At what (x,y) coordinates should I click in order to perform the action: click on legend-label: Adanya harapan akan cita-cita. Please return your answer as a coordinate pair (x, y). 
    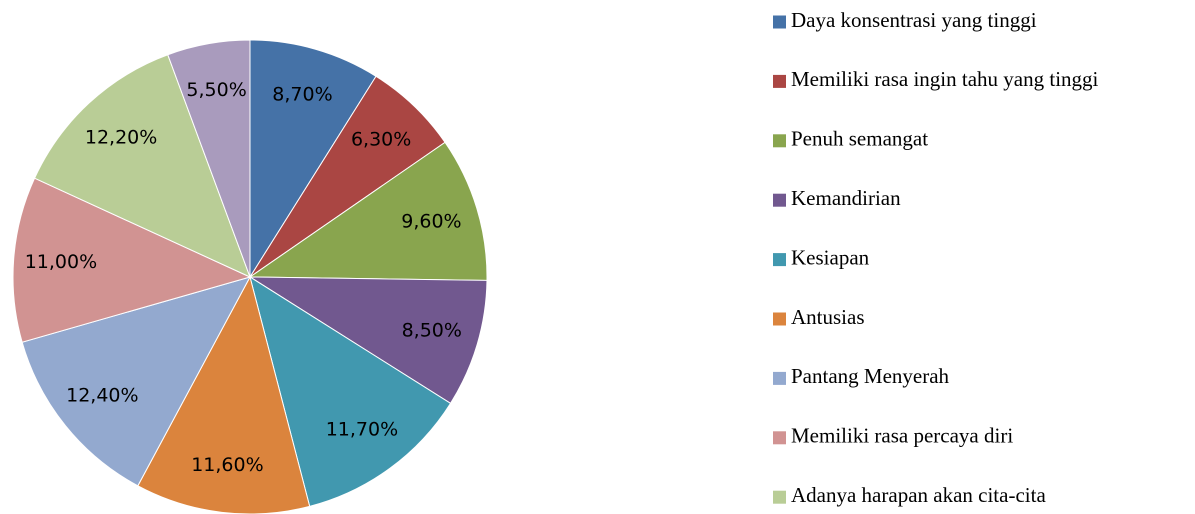
    Looking at the image, I should click on (918, 495).